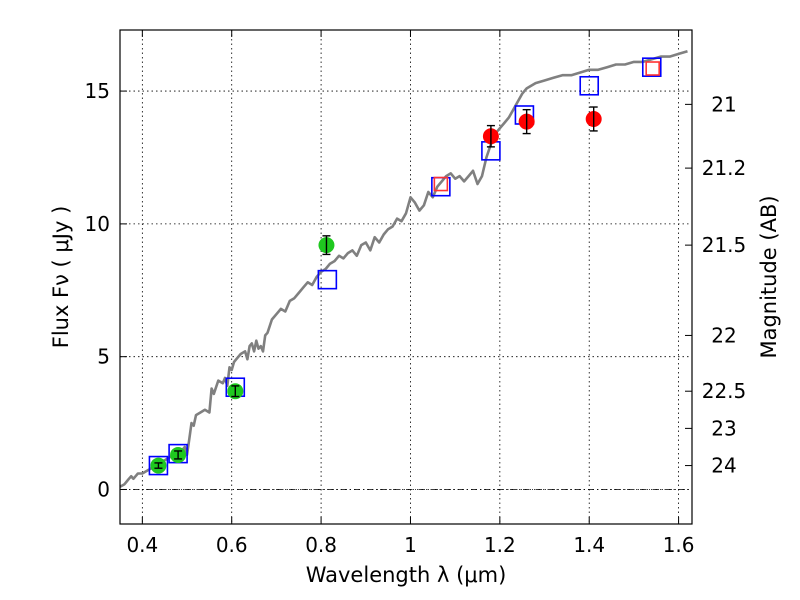 The height and width of the screenshot is (600, 800). What do you see at coordinates (410, 545) in the screenshot?
I see `x-tick-label: 1` at bounding box center [410, 545].